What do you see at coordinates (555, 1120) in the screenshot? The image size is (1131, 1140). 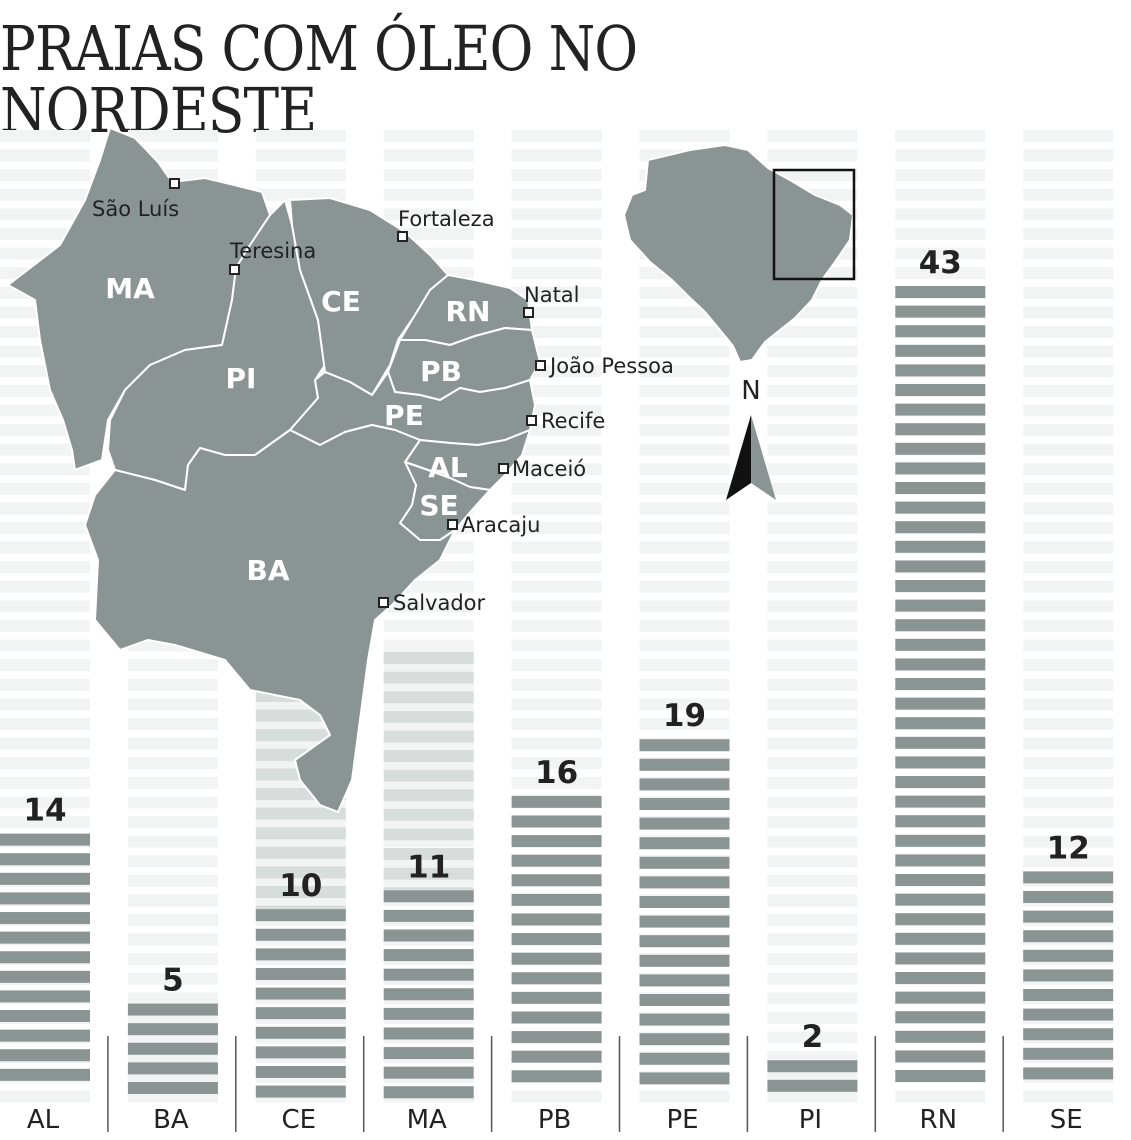 I see `category-label-pb: PB` at bounding box center [555, 1120].